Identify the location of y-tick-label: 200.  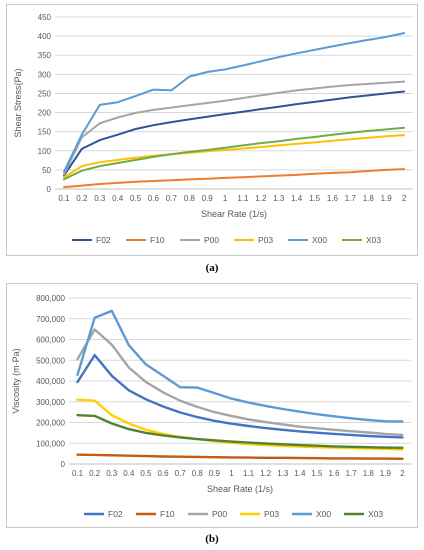
(45, 113).